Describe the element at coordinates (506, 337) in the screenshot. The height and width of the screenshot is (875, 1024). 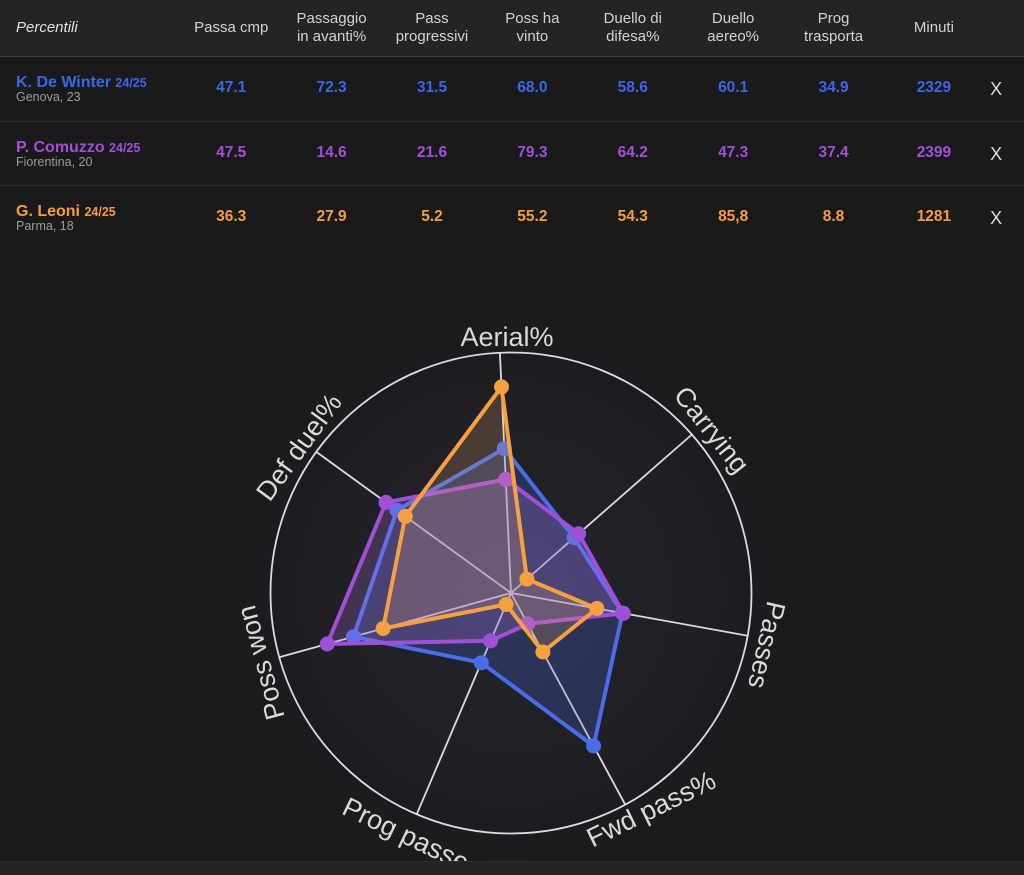
I see `svg-text: Aerial%` at that location.